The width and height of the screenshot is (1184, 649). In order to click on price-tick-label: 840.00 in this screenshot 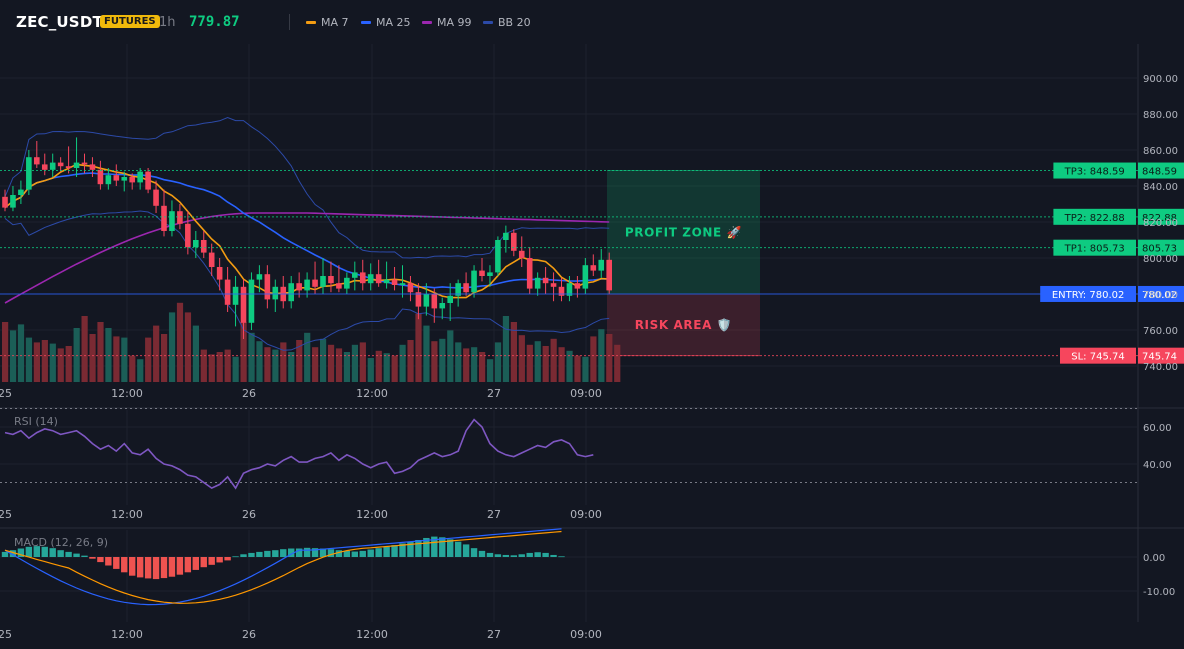, I will do `click(1160, 187)`.